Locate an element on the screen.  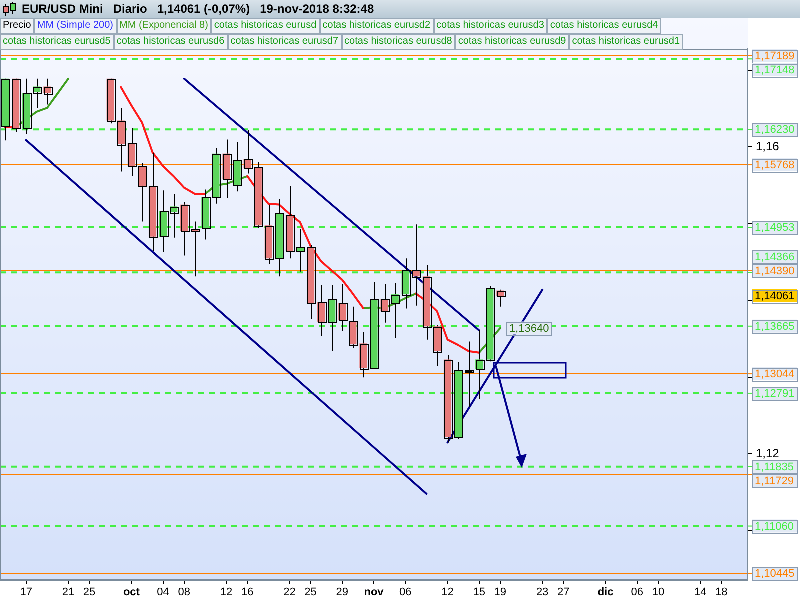
ref-line-label: 1,15768 is located at coordinates (775, 166).